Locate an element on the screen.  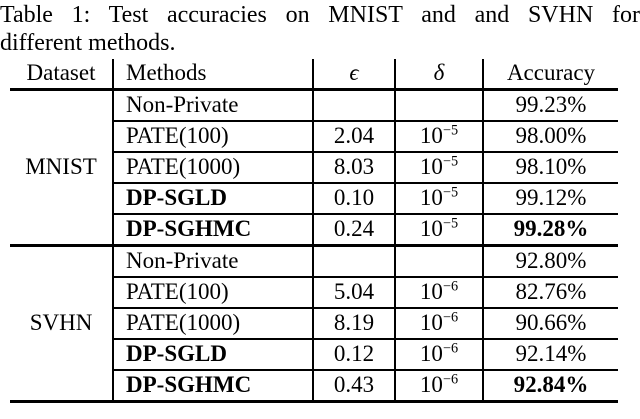
caption-line-2: different methods. is located at coordinates (88, 43).